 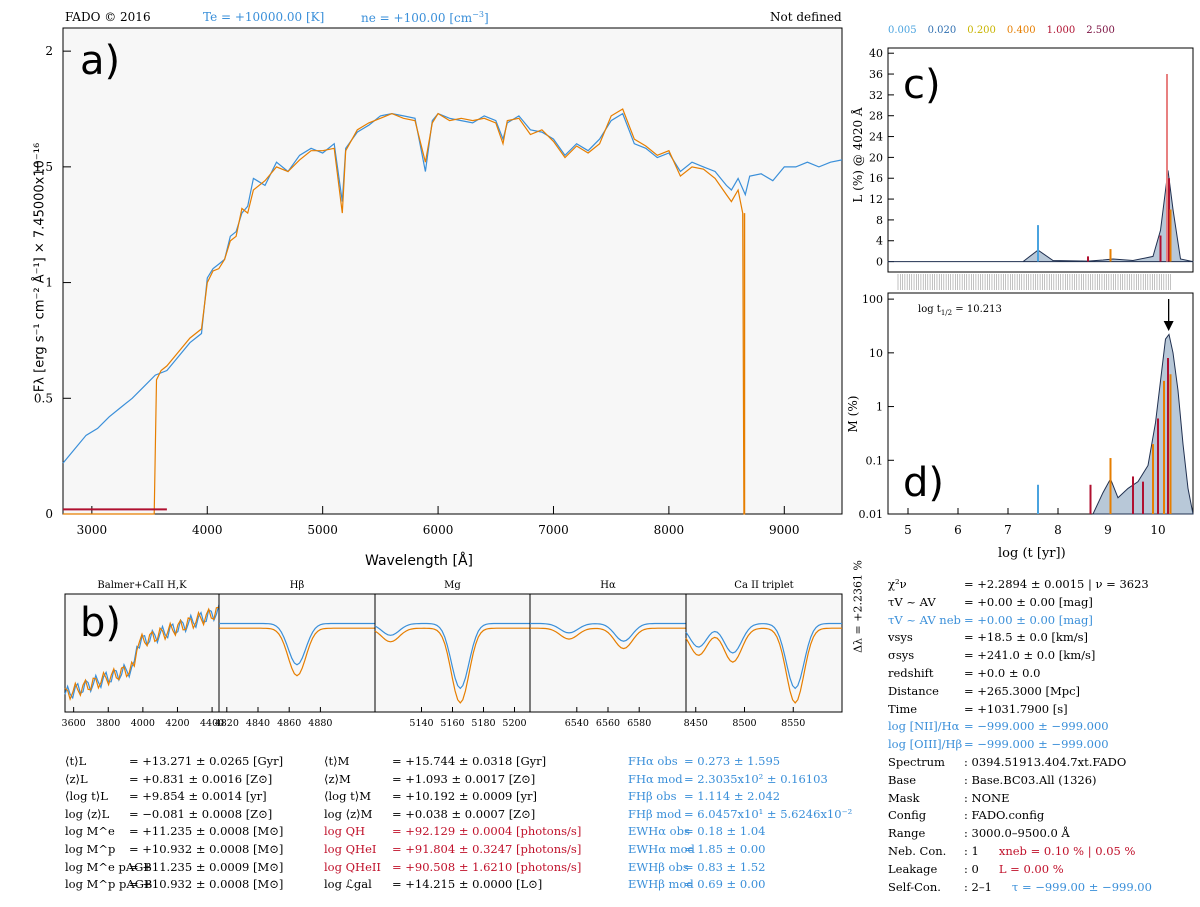 What do you see at coordinates (76, 778) in the screenshot?
I see `stat-name: ⟨z⟩L` at bounding box center [76, 778].